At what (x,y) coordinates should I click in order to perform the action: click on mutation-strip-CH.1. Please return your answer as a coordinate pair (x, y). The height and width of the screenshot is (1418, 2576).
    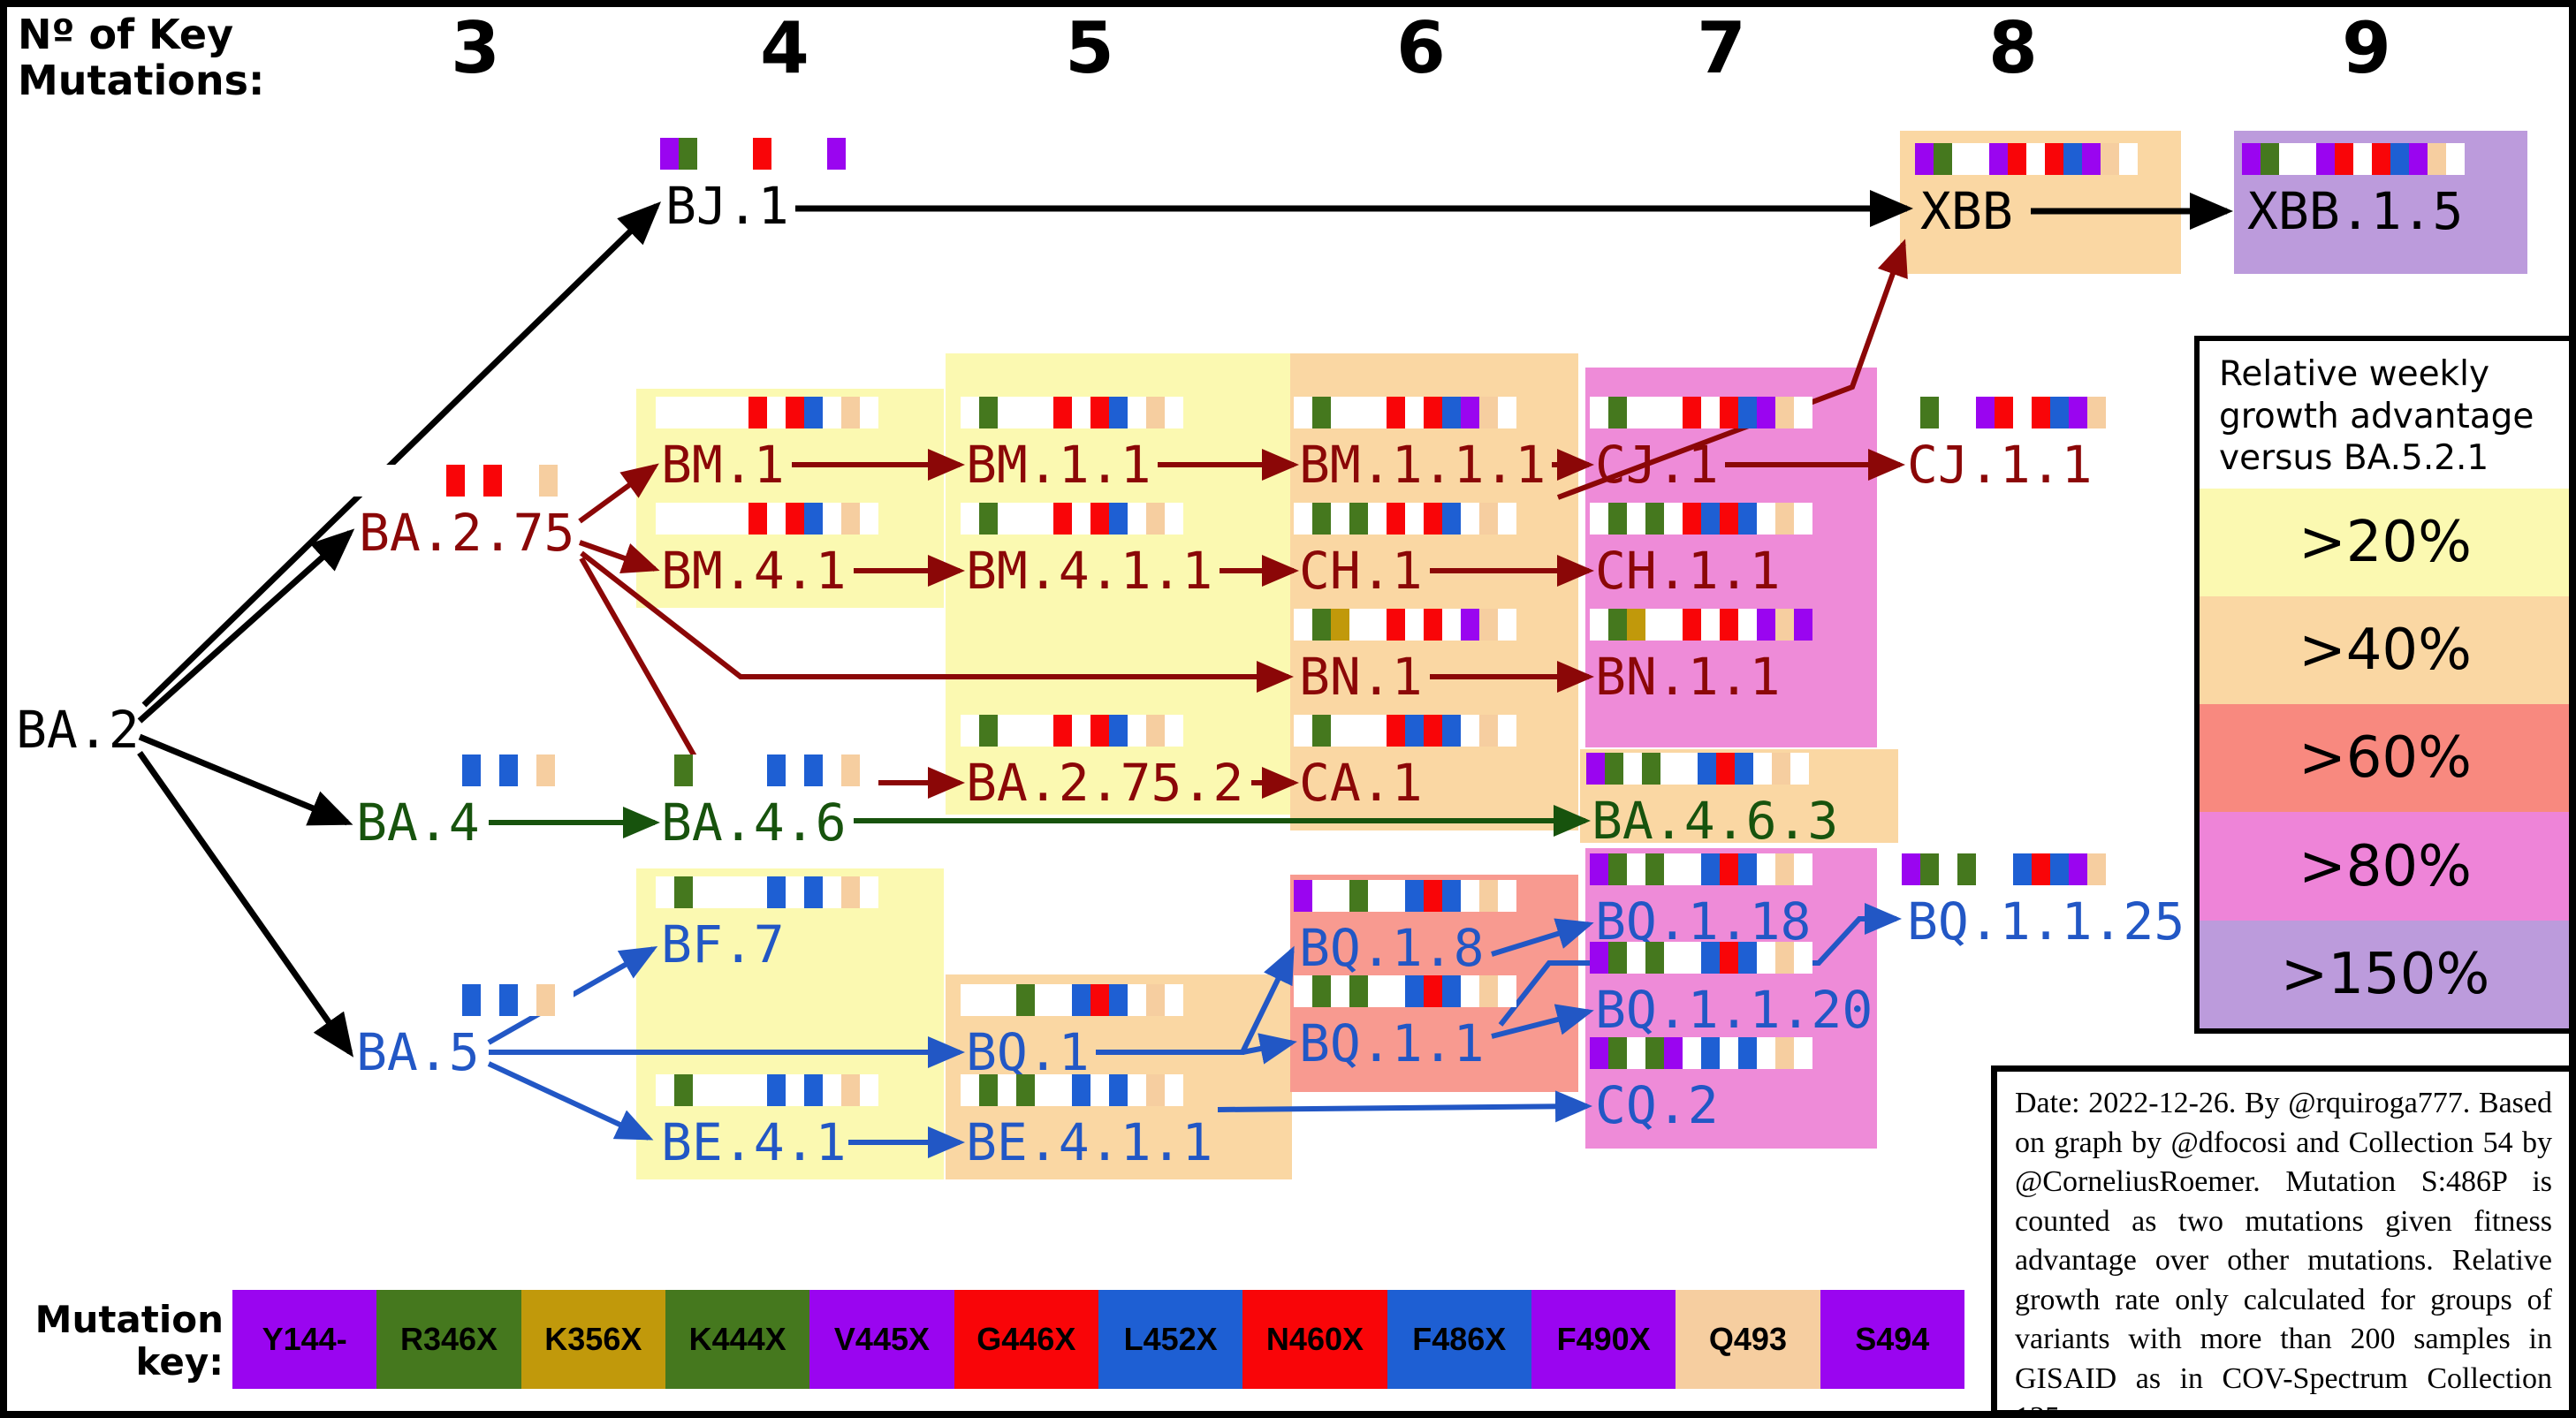
    Looking at the image, I should click on (1405, 519).